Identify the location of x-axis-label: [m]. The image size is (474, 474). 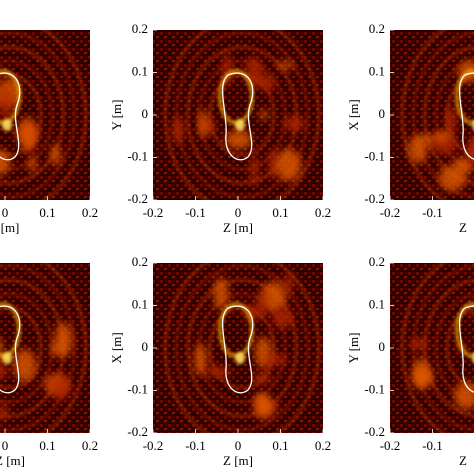
(10, 227).